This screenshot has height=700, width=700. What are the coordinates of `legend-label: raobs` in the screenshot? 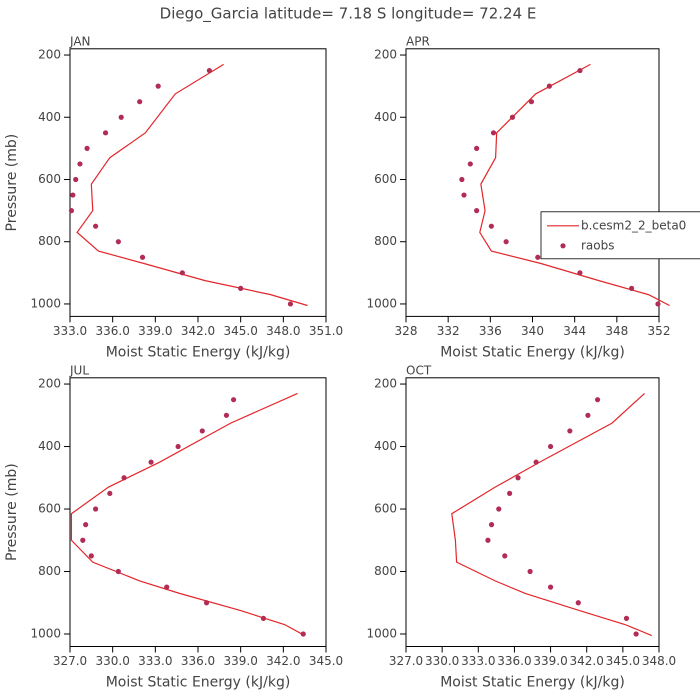 It's located at (598, 245).